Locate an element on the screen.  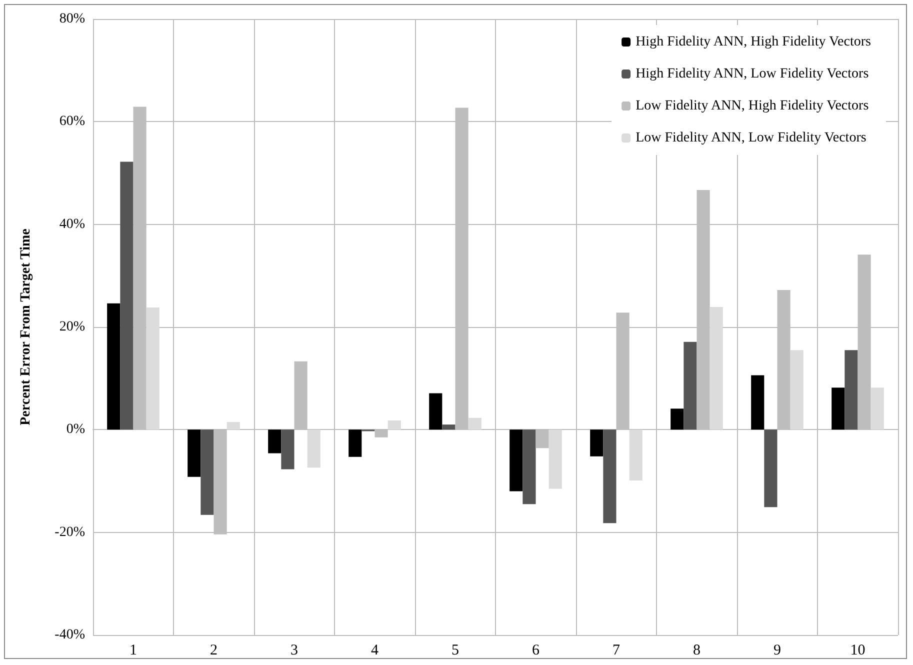
x-tick-label: 7 is located at coordinates (616, 650).